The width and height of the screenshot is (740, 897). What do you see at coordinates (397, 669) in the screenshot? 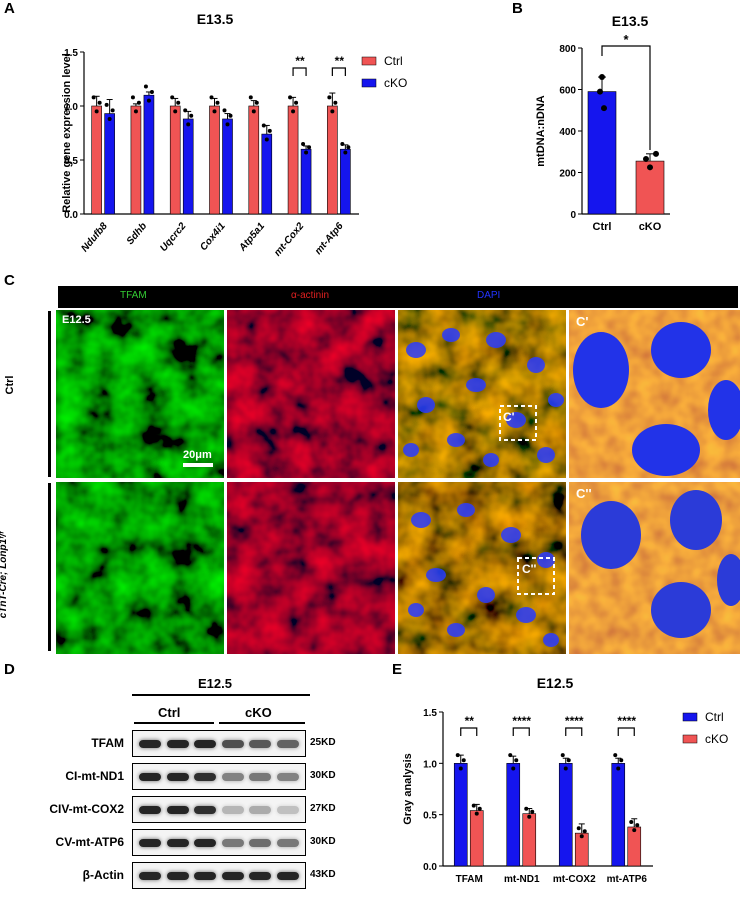
I see `panel-label-e: E` at bounding box center [397, 669].